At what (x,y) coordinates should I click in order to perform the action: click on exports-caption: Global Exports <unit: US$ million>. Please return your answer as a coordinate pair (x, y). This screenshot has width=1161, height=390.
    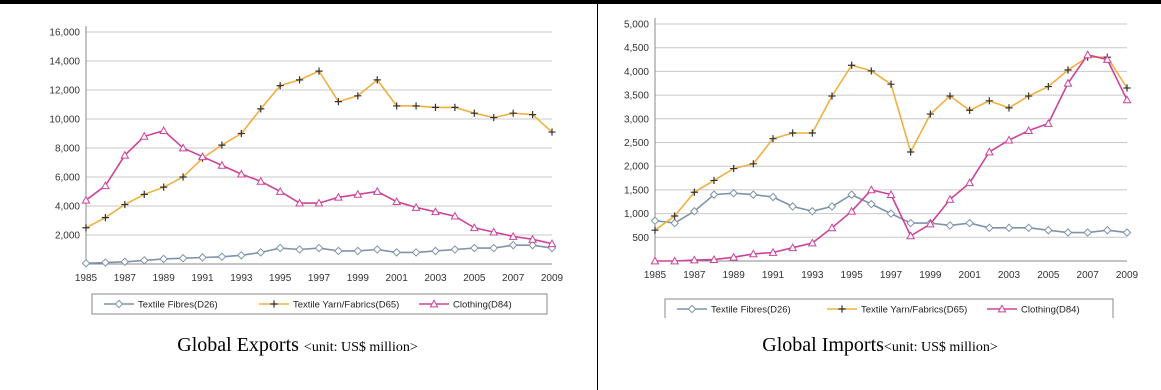
    Looking at the image, I should click on (297, 345).